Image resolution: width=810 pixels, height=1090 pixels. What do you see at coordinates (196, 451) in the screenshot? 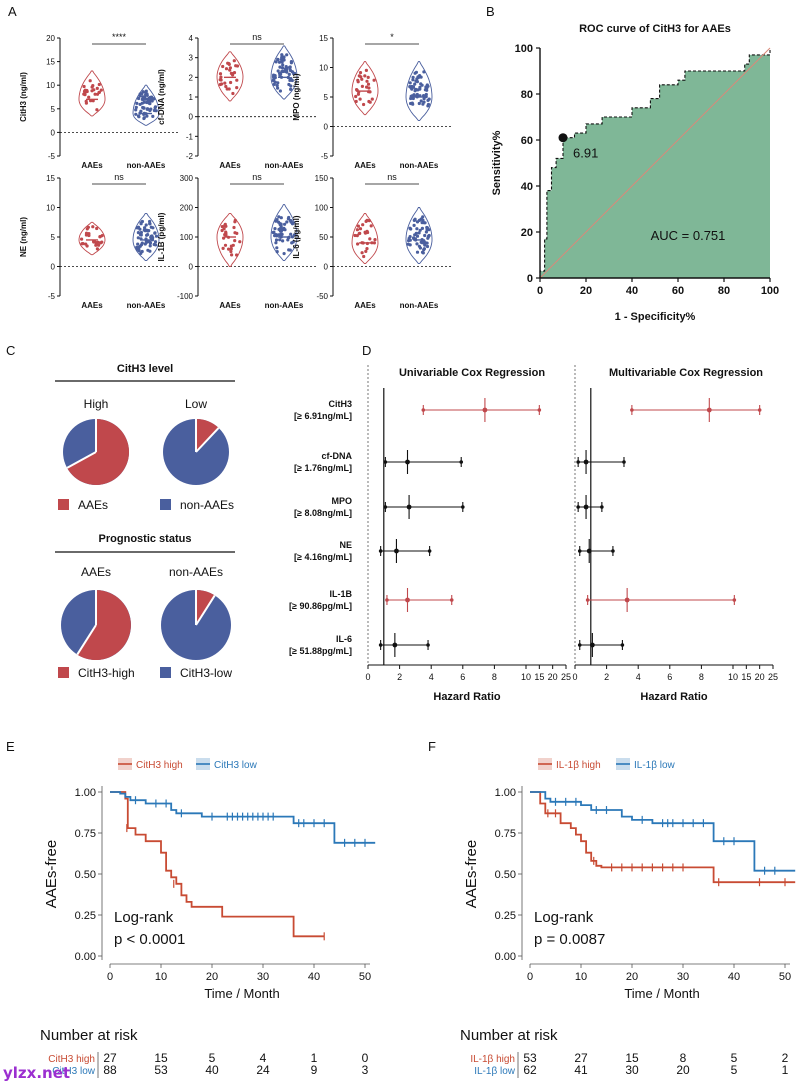
I see `pie-low` at bounding box center [196, 451].